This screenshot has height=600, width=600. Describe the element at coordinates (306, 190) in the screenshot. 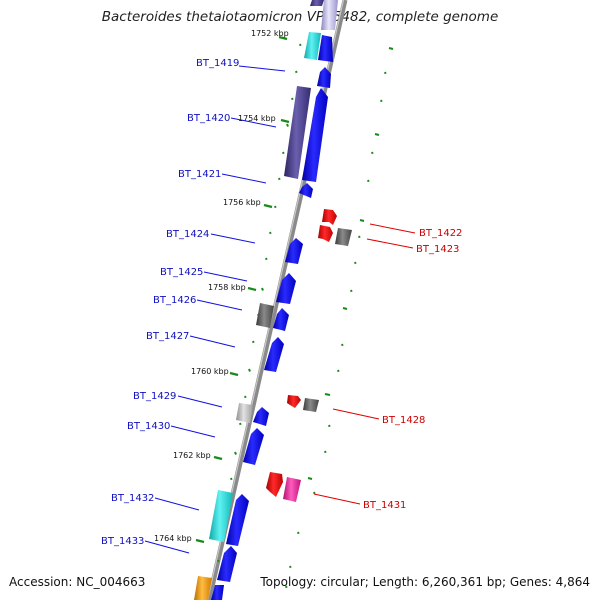

I see `gene-arrow-bt1421` at that location.